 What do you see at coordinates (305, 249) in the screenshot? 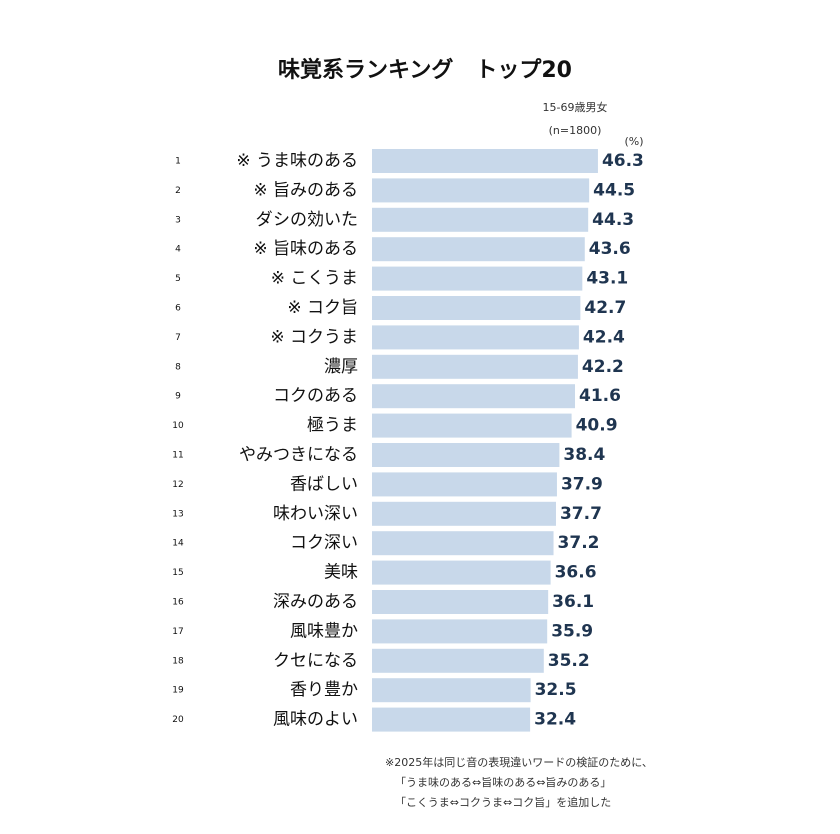
I see `category-label: ※ 旨味のある` at bounding box center [305, 249].